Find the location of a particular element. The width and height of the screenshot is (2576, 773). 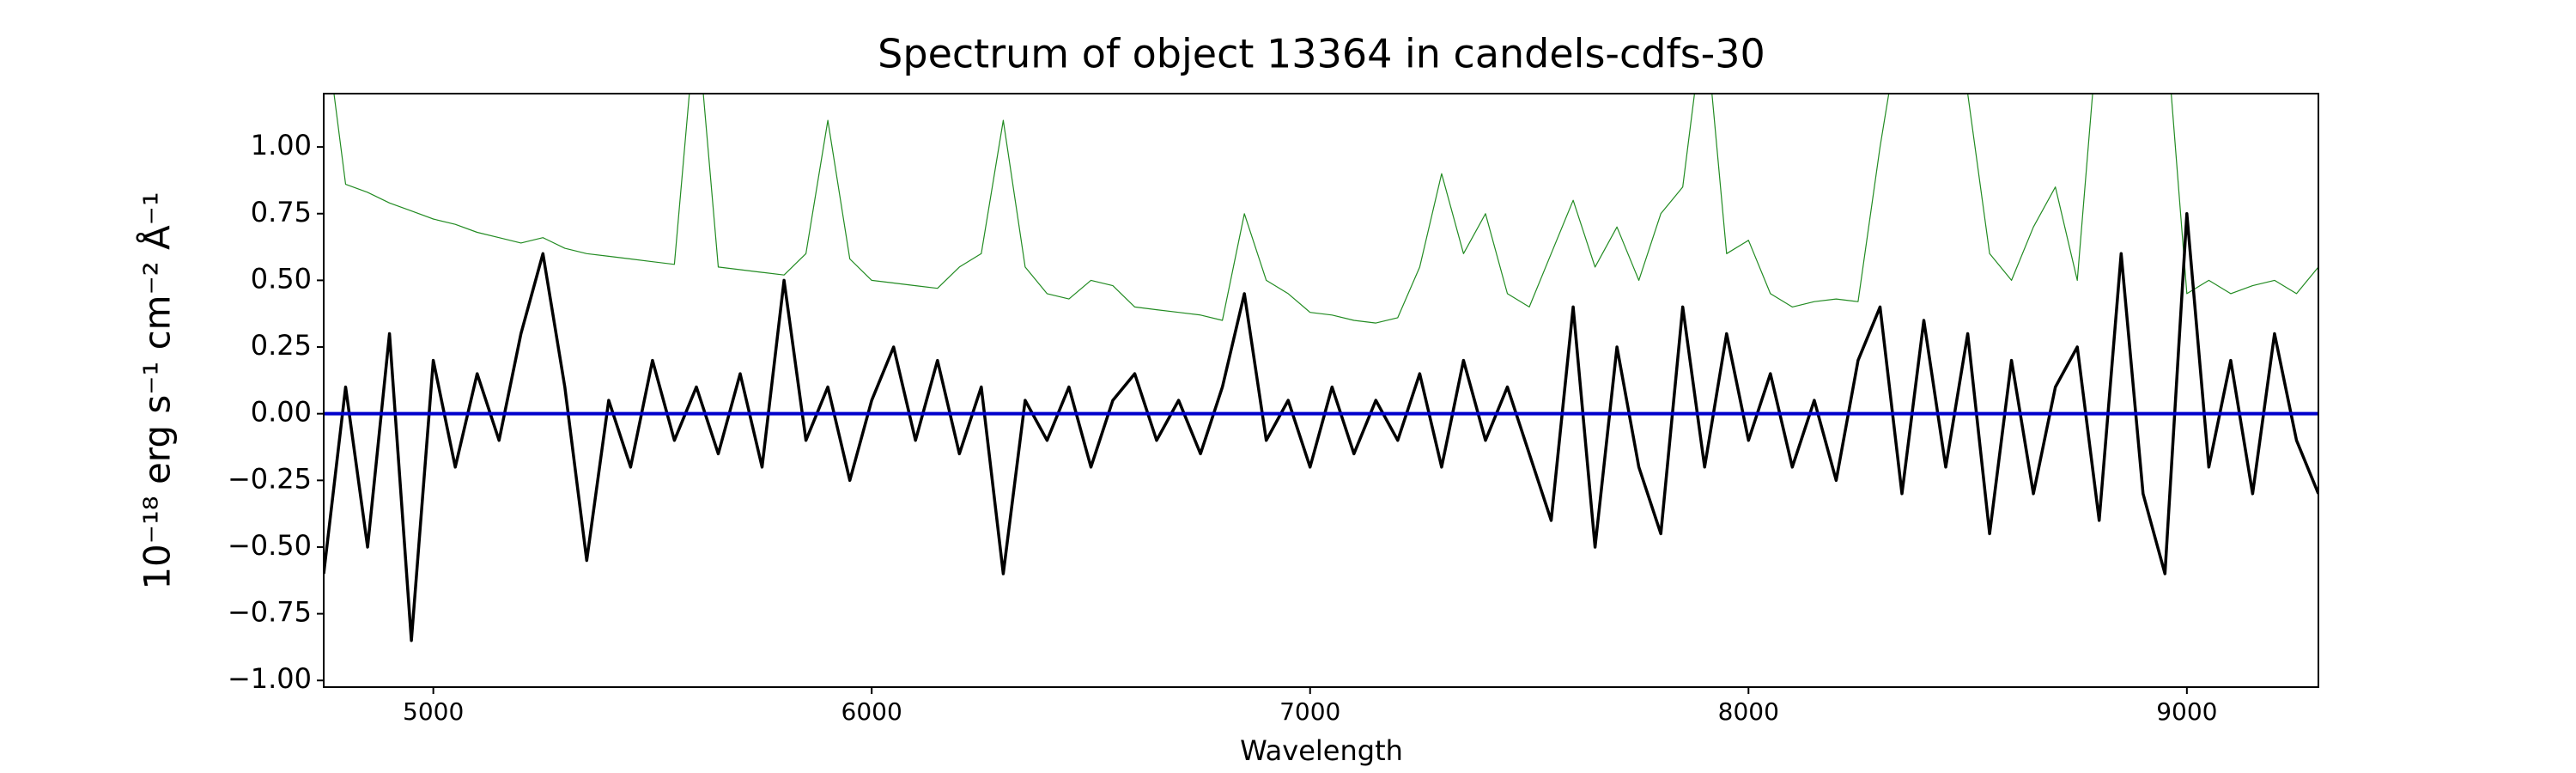

y-tick-label: 1.00 is located at coordinates (281, 145).